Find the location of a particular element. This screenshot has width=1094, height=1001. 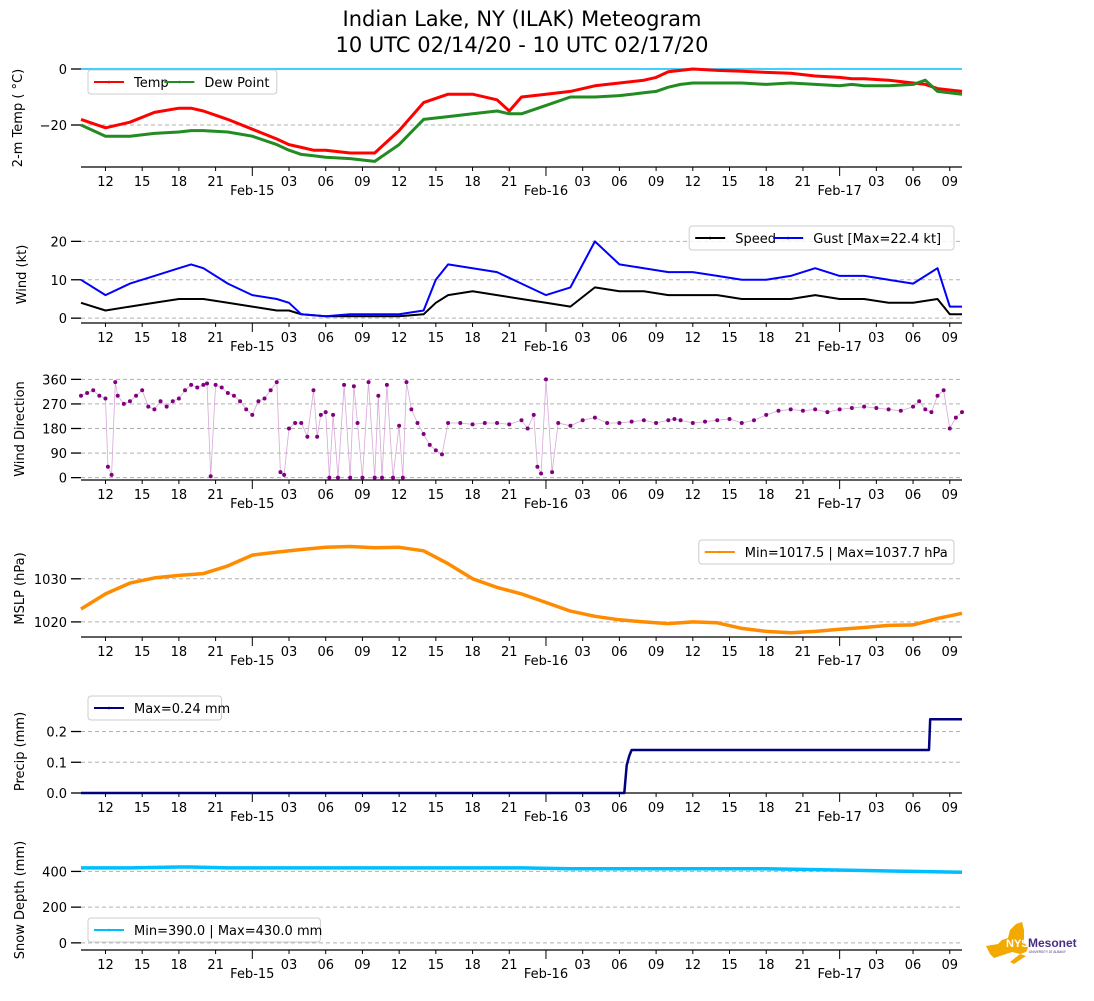

wind-legend-label: Gust [Max=22.4 kt] is located at coordinates (877, 239).